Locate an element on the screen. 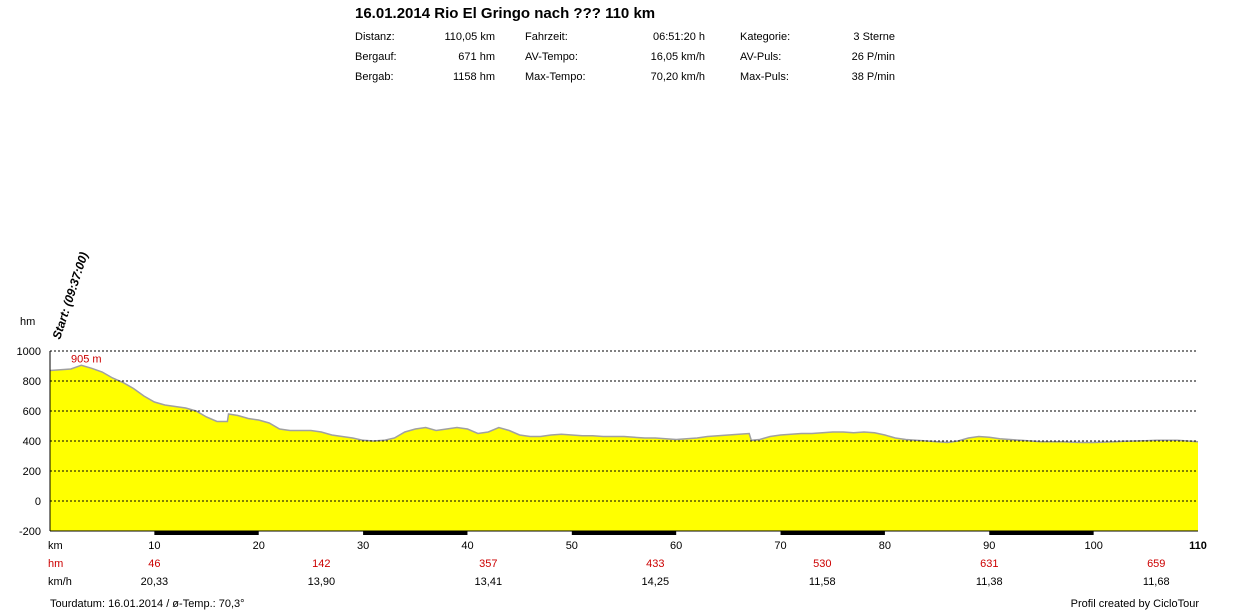  stat-value: 06:51:20 h is located at coordinates (679, 37).